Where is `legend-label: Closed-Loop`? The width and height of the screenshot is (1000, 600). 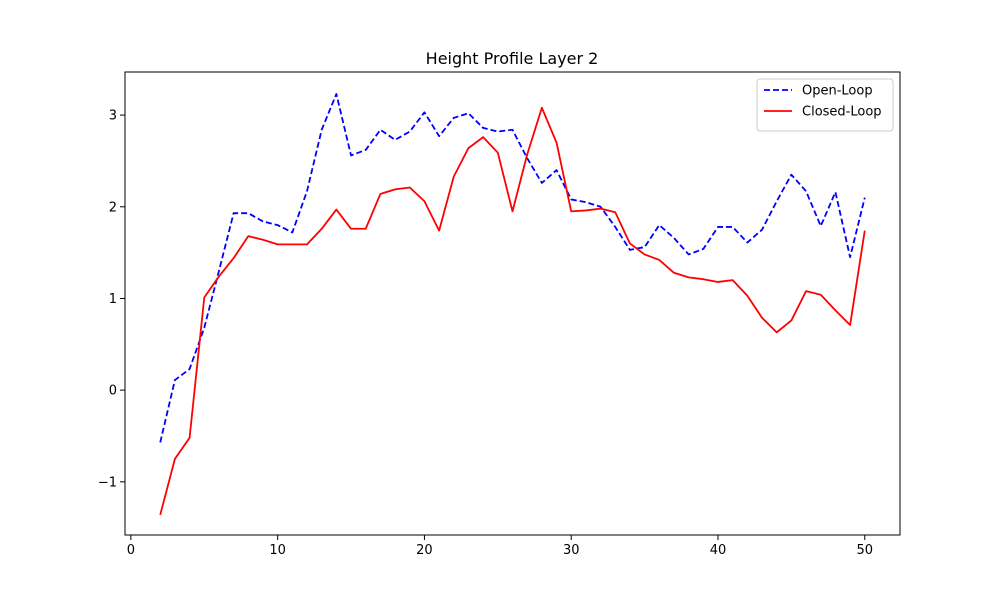
legend-label: Closed-Loop is located at coordinates (842, 112).